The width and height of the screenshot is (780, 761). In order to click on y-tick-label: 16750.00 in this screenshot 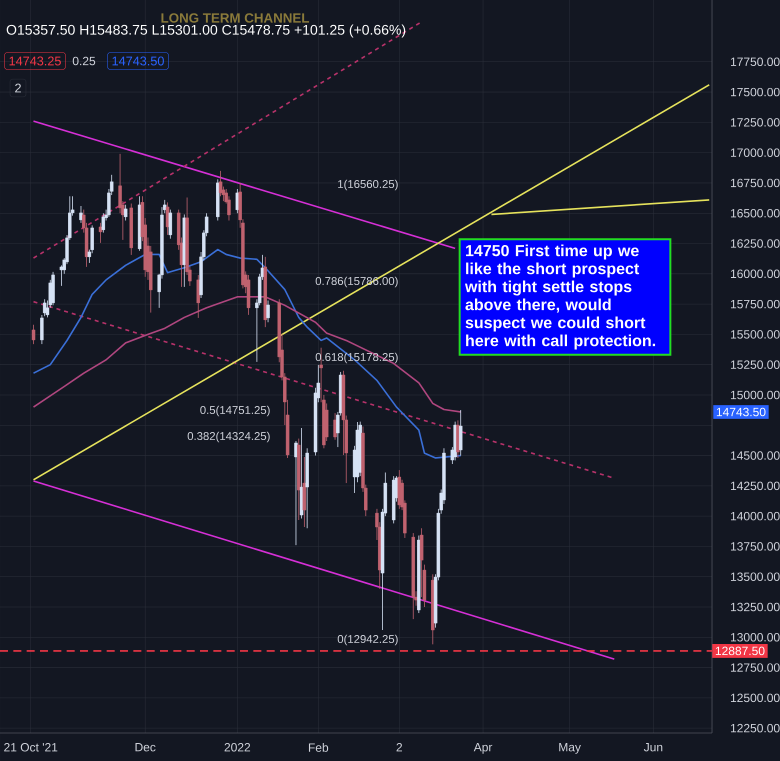, I will do `click(755, 183)`.